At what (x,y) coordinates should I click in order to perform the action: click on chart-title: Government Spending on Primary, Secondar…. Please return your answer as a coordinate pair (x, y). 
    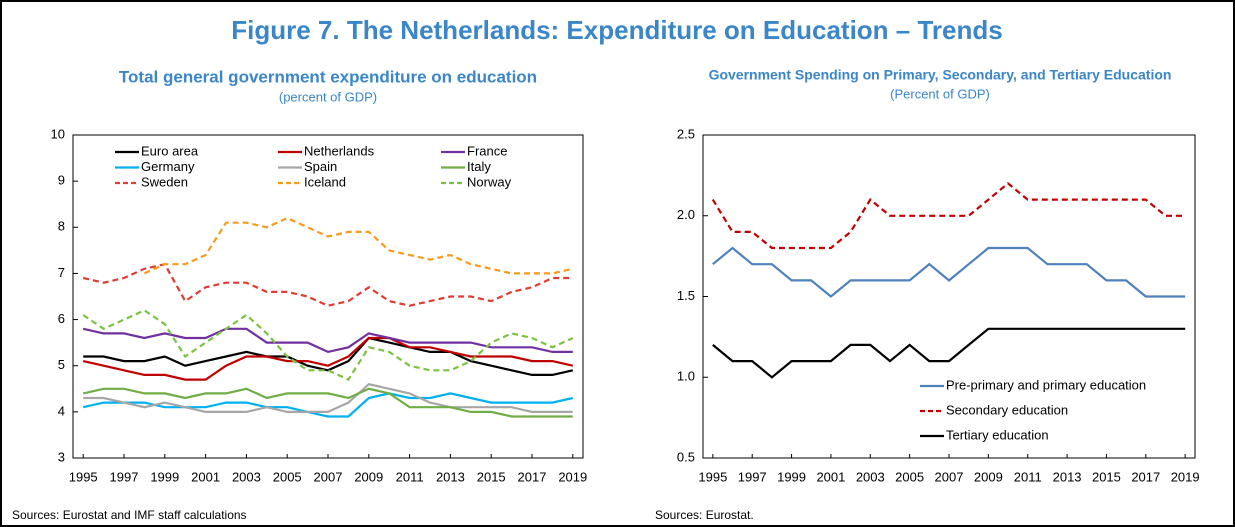
    Looking at the image, I should click on (940, 75).